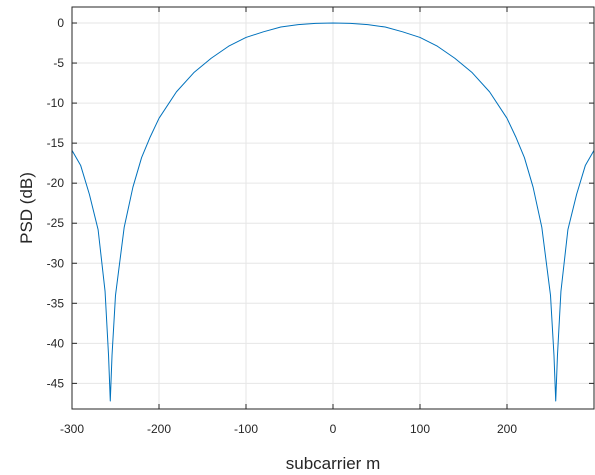 Image resolution: width=595 pixels, height=475 pixels. Describe the element at coordinates (58, 63) in the screenshot. I see `y-tick-label: -5` at that location.